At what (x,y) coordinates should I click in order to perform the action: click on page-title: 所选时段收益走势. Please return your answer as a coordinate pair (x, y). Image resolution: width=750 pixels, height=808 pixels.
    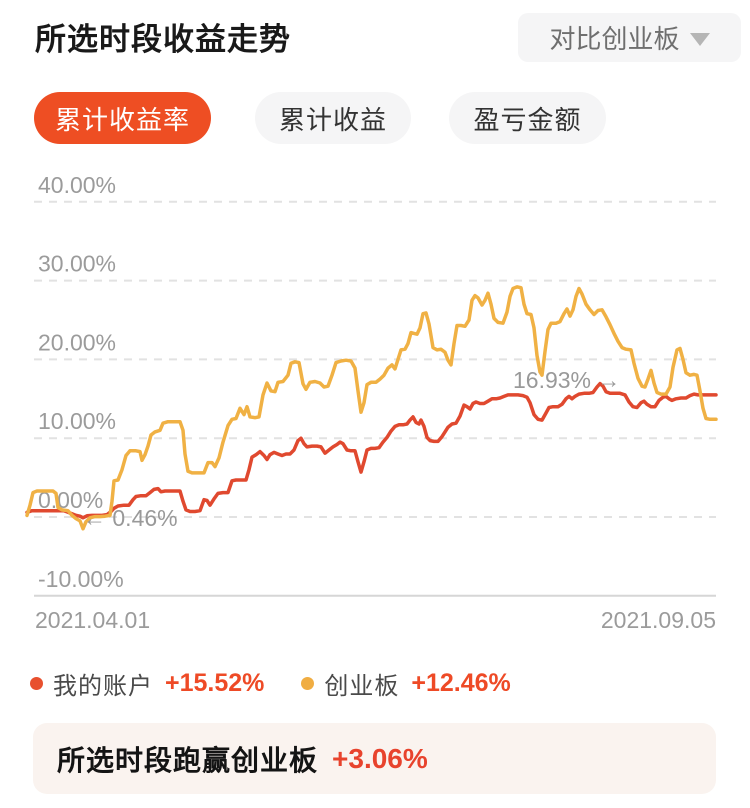
    Looking at the image, I should click on (163, 39).